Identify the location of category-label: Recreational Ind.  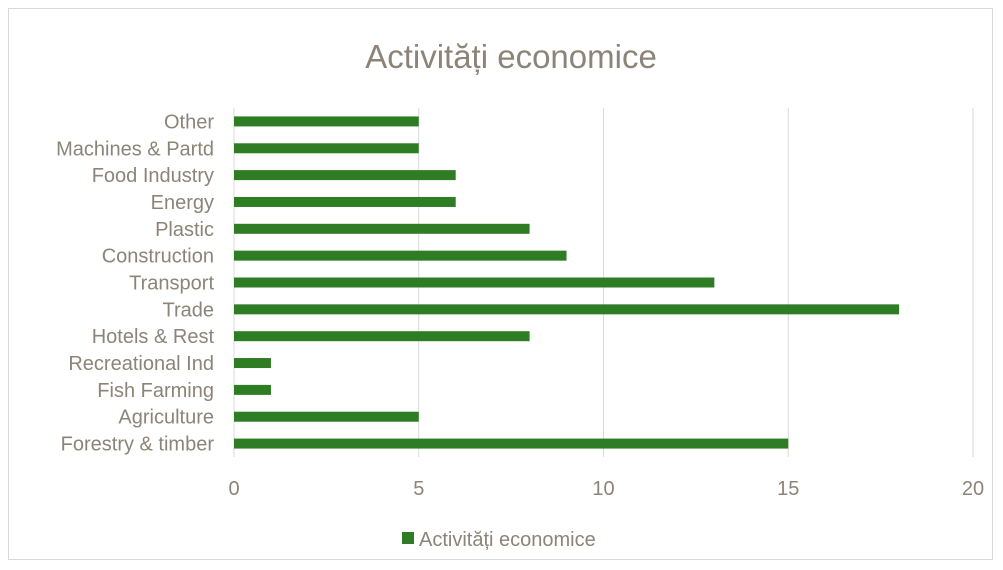
(141, 364).